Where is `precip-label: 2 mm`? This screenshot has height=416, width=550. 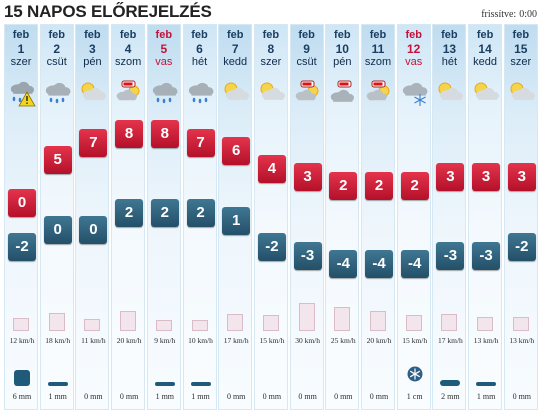
precip-label: 2 mm is located at coordinates (450, 396).